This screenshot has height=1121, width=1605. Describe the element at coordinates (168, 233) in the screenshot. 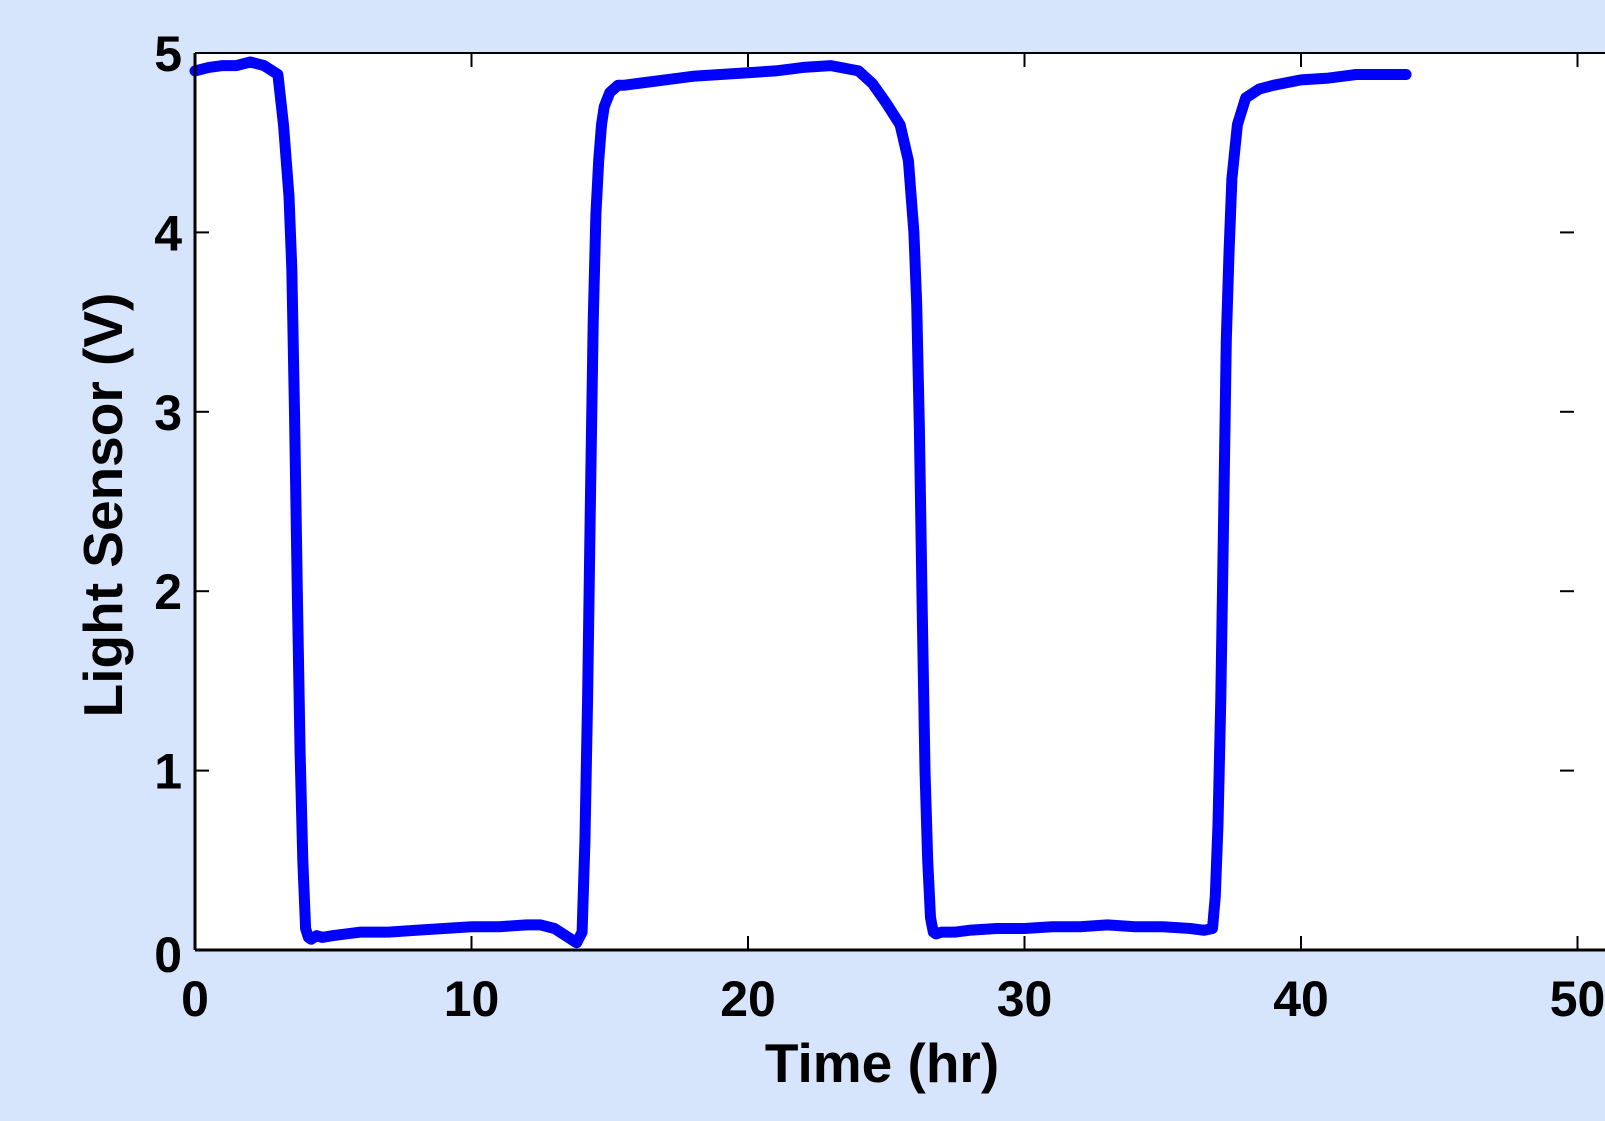

I see `y-tick-label: 4` at that location.